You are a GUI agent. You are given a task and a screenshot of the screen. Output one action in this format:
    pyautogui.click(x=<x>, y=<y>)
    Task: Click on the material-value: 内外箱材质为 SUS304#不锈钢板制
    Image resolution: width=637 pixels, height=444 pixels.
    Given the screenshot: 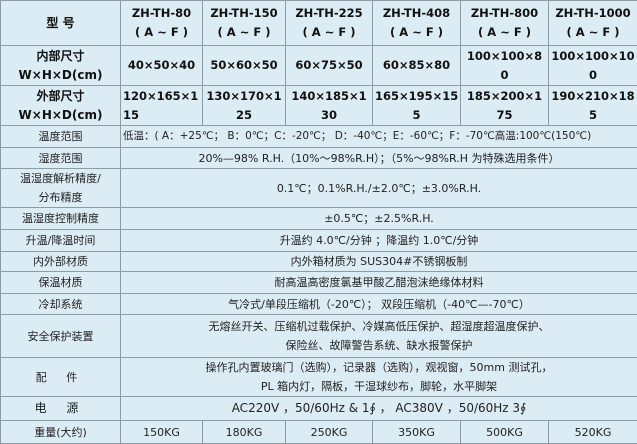 What is the action you would take?
    pyautogui.click(x=379, y=262)
    